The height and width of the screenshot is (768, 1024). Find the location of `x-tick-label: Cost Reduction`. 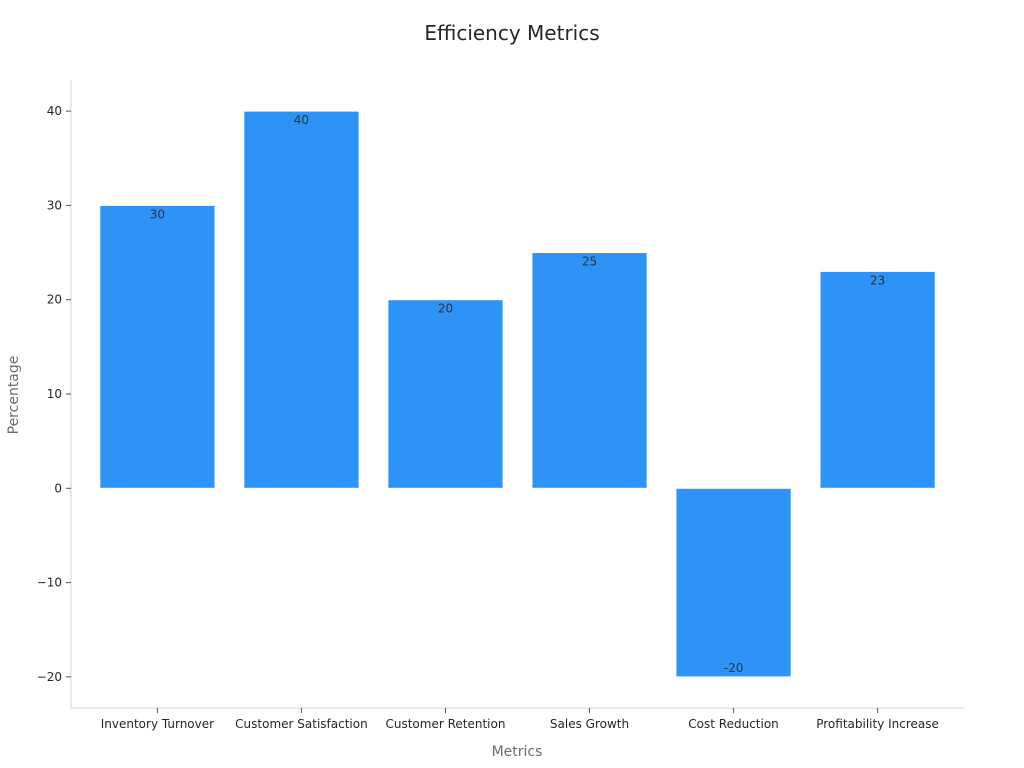

x-tick-label: Cost Reduction is located at coordinates (733, 724).